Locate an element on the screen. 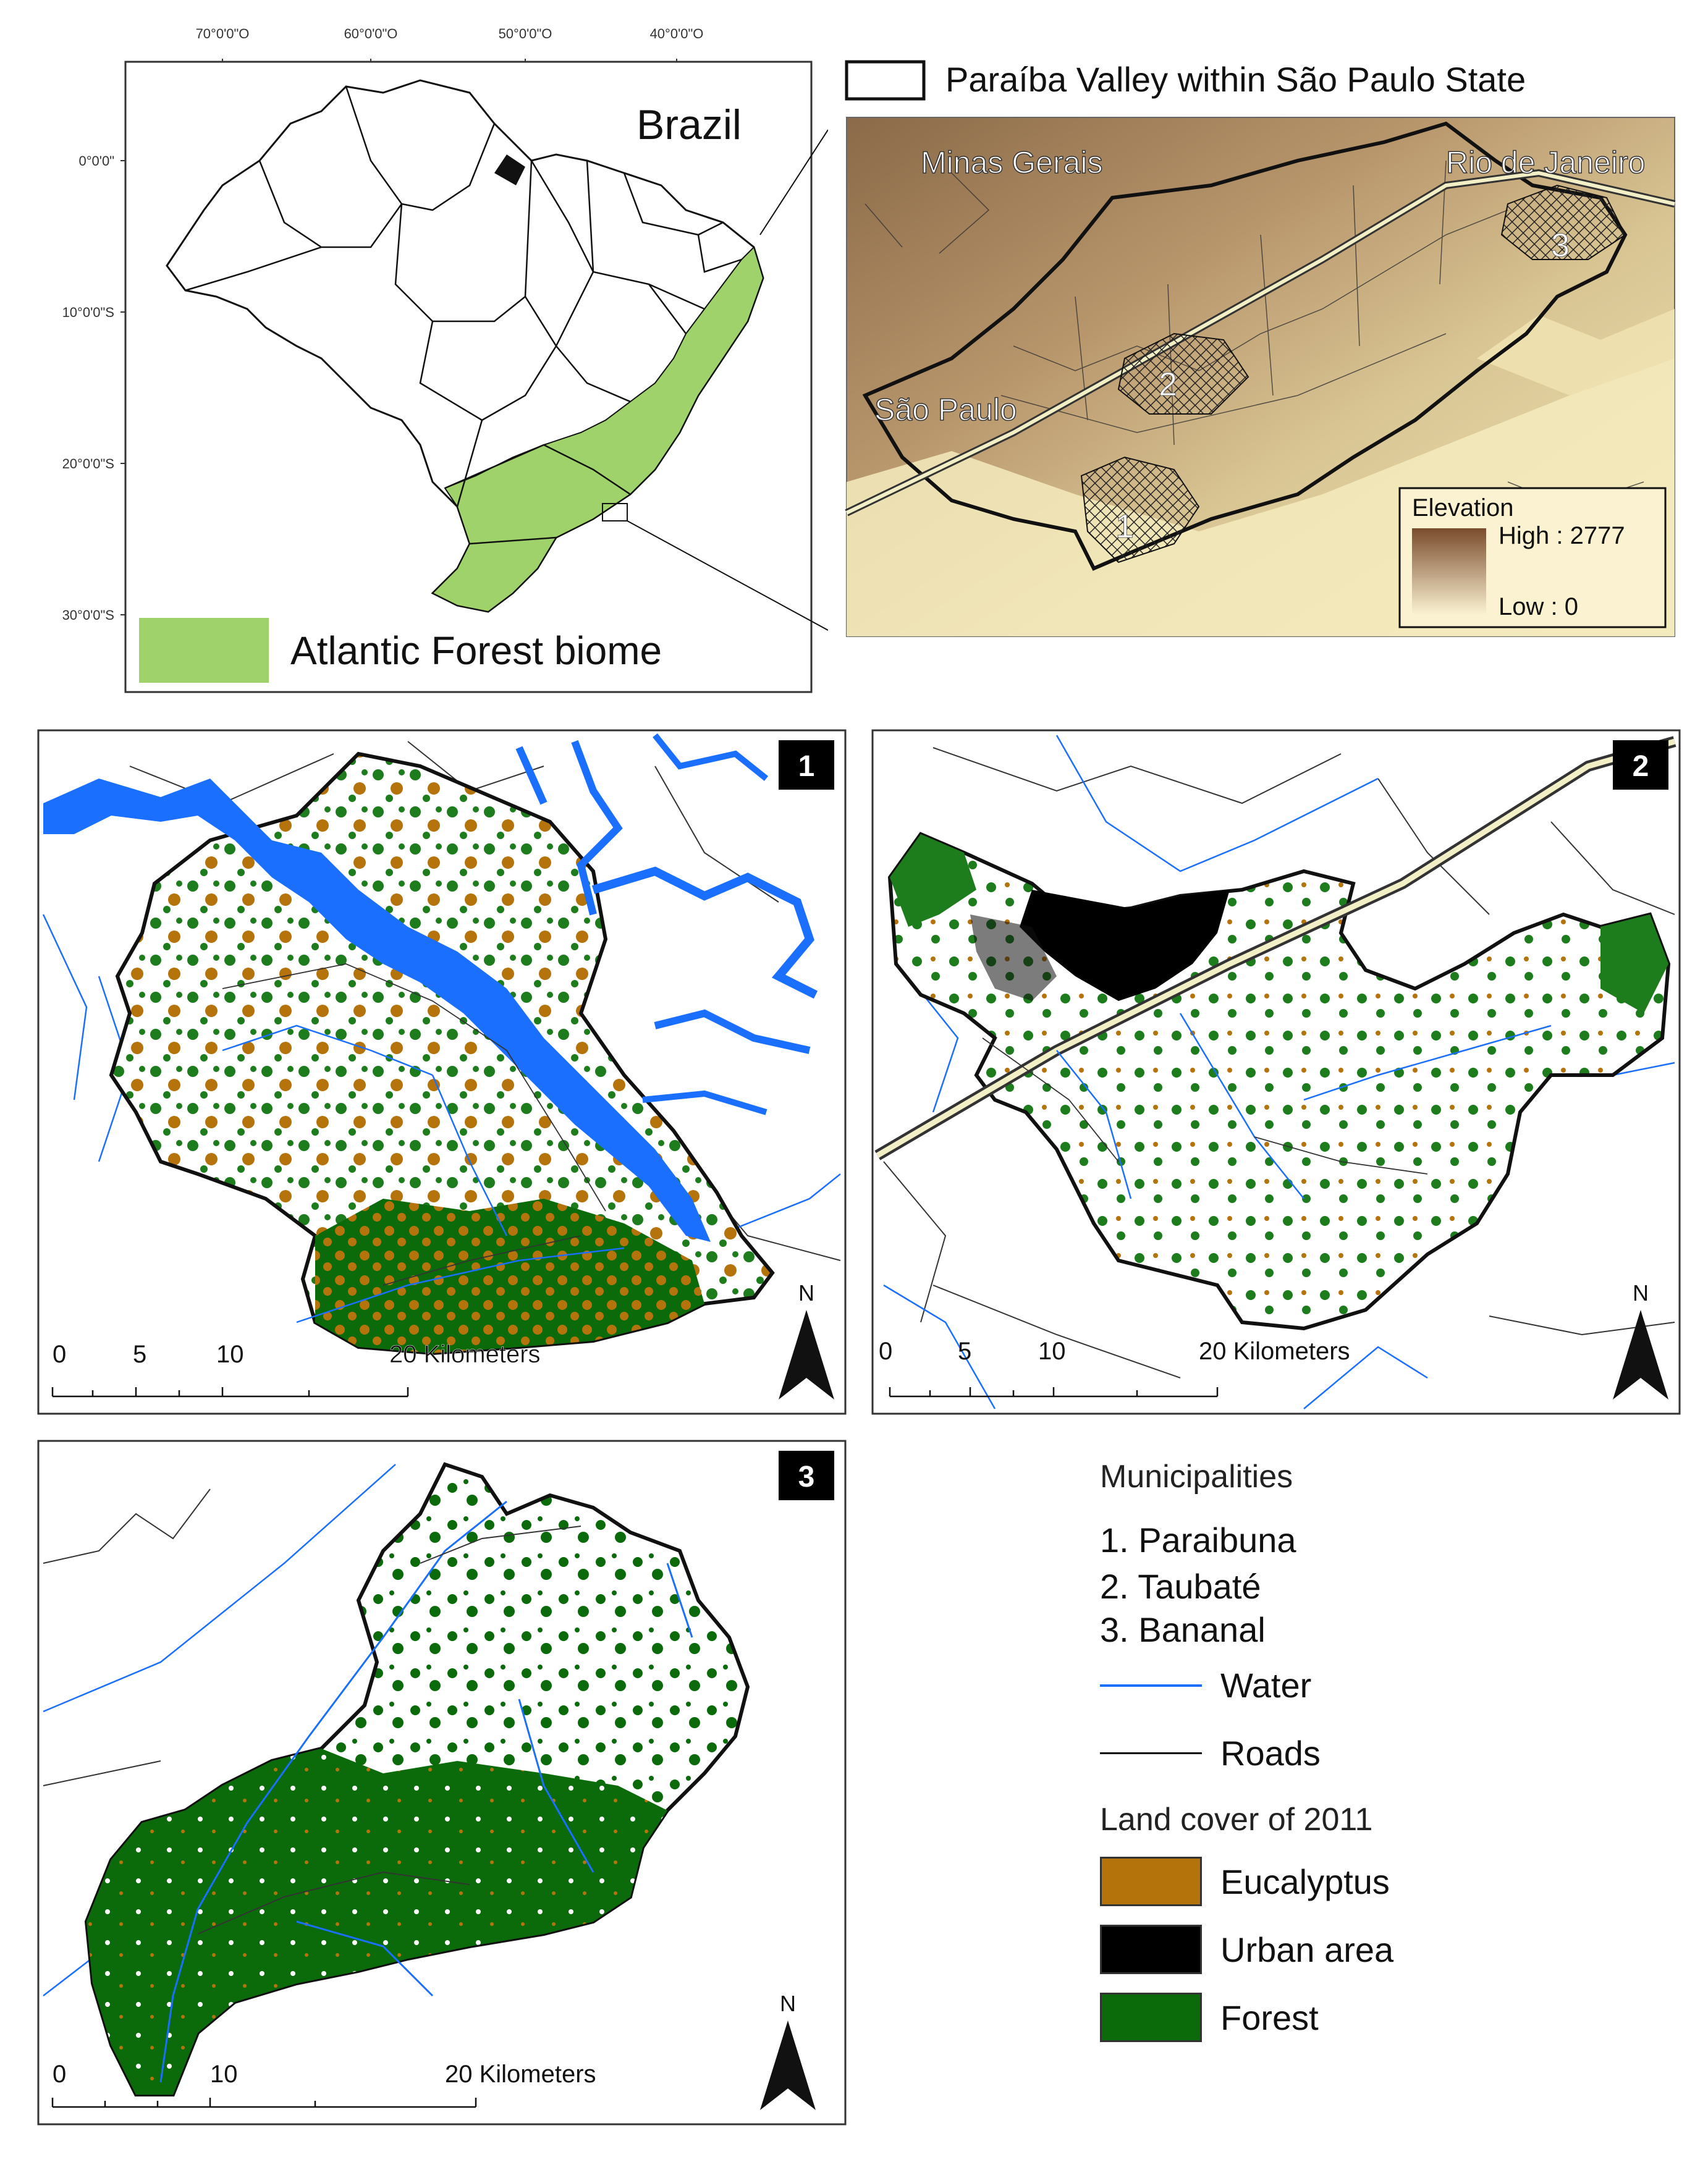  municipality-marker: 1 is located at coordinates (1124, 526).